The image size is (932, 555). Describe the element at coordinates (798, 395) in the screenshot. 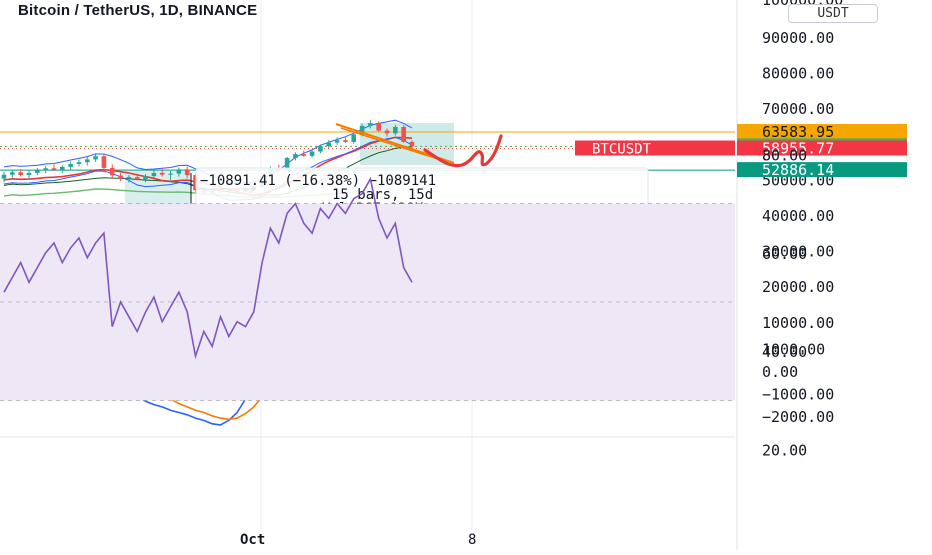

I see `macd-axis-tick-label: −1000.00` at that location.